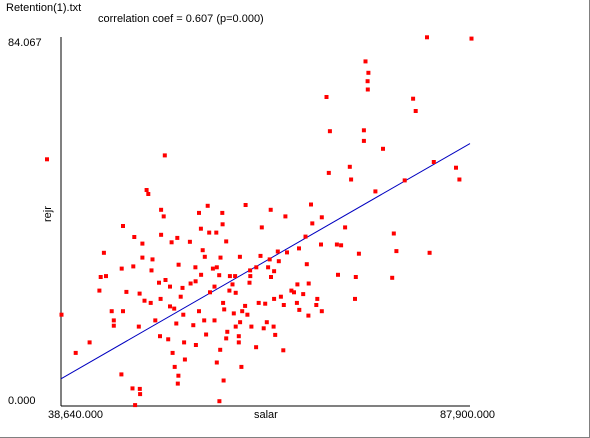  I want to click on y-tick-label-min: 0.000, so click(22, 401).